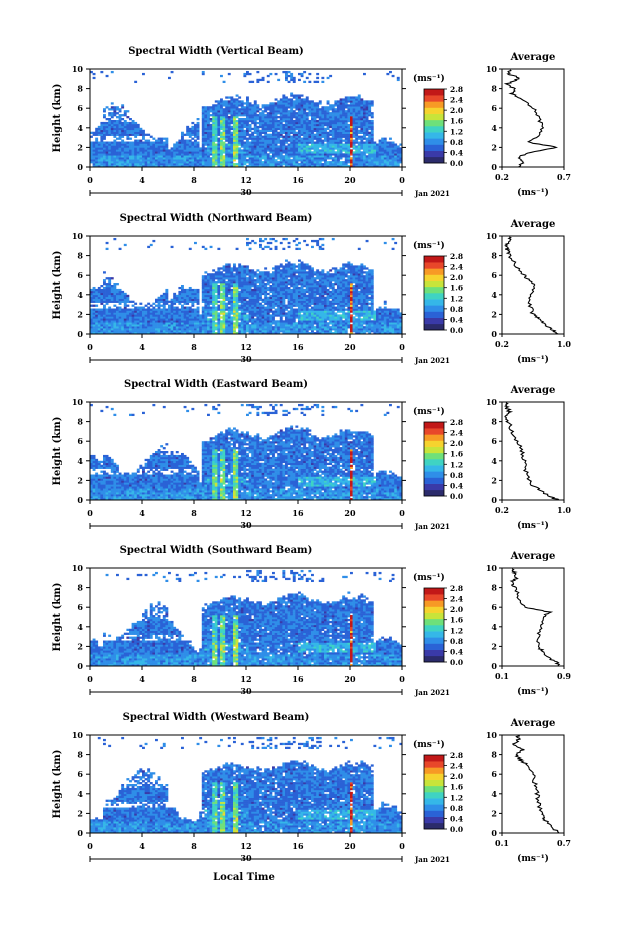 The height and width of the screenshot is (933, 624). I want to click on colorbar-swatch, so click(434, 148).